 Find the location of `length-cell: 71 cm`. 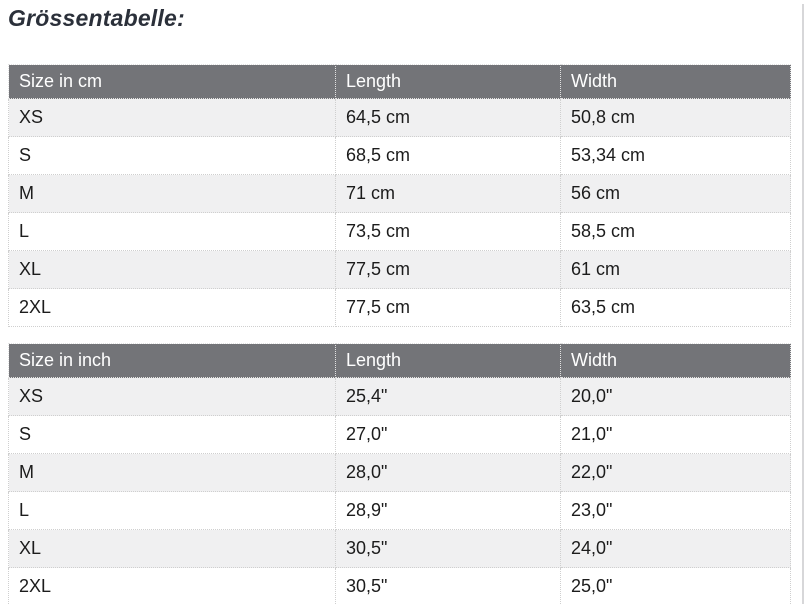

length-cell: 71 cm is located at coordinates (448, 193).